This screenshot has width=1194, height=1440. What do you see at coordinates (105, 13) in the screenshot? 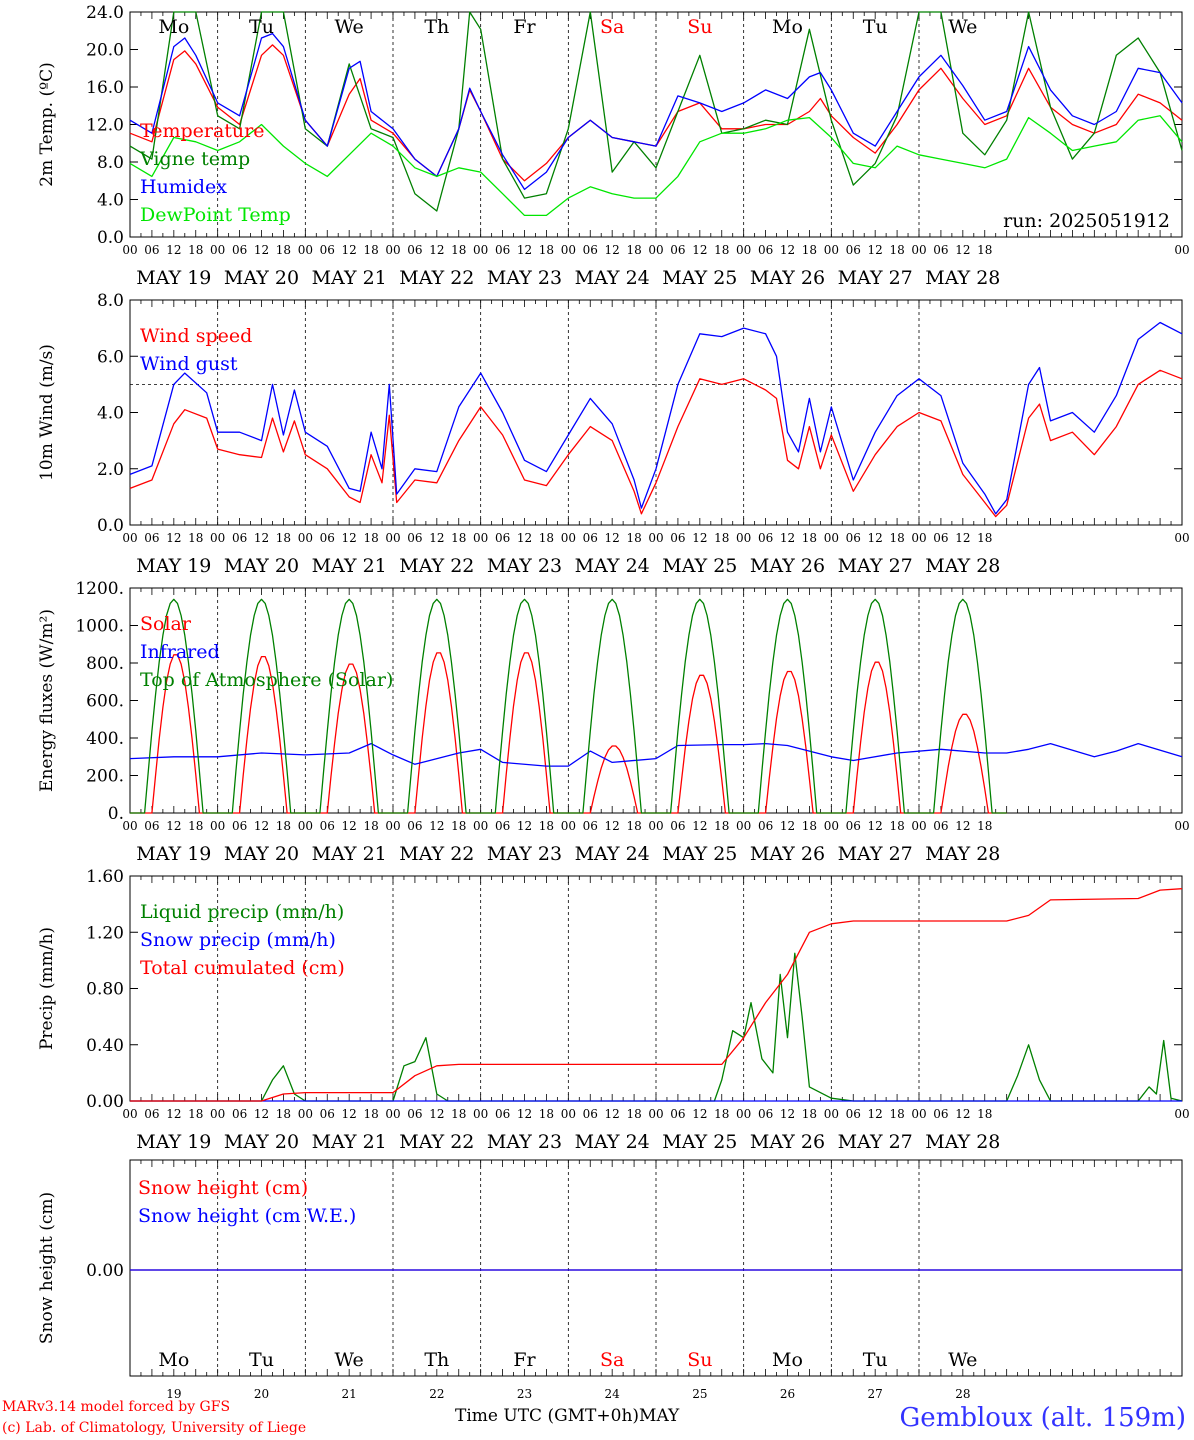
I see `y-tick-label: 24.0` at bounding box center [105, 13].